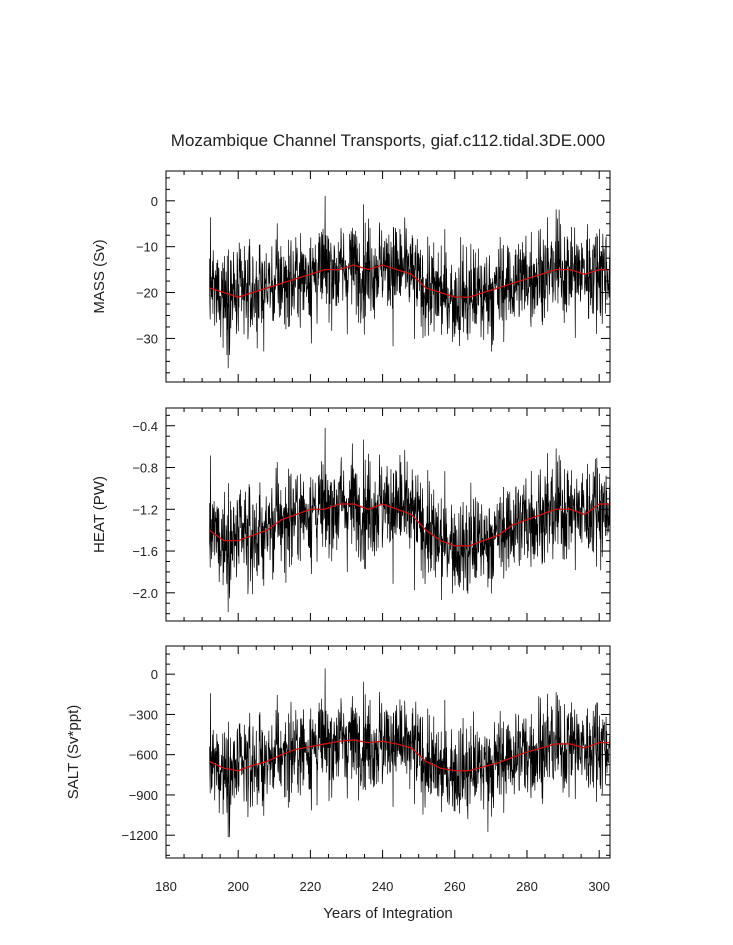  I want to click on x-tick-label: 280, so click(527, 886).